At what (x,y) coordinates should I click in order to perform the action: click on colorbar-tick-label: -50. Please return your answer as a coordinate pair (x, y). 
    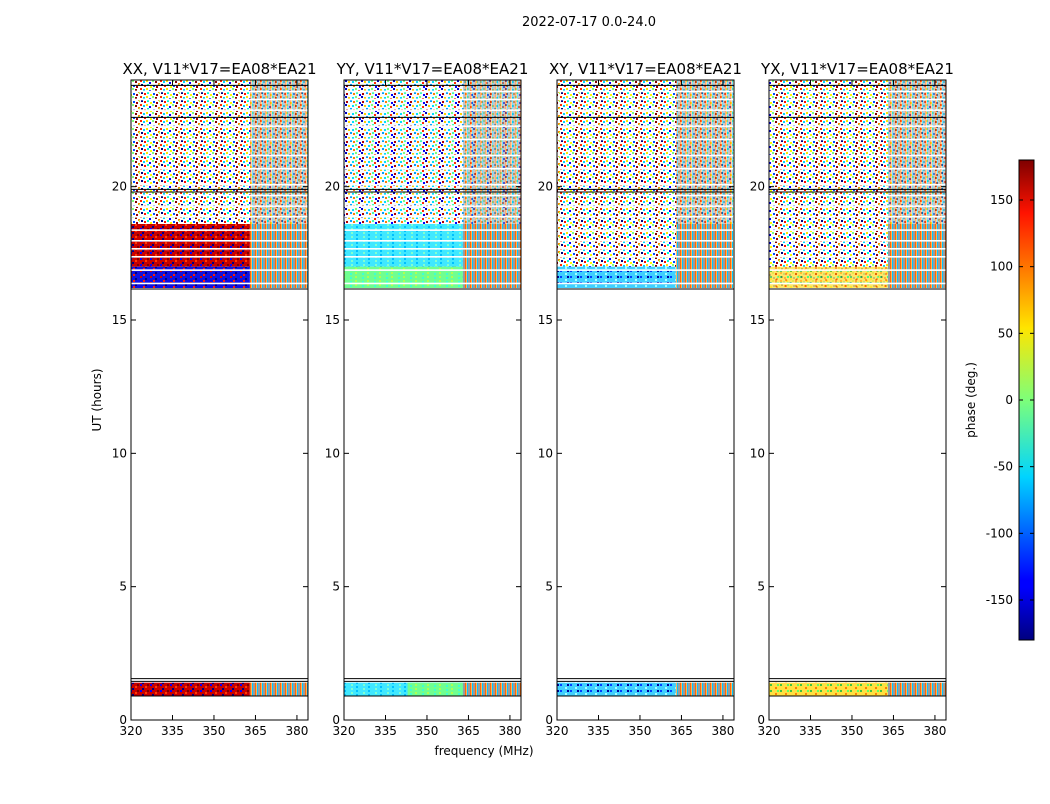
    Looking at the image, I should click on (1003, 467).